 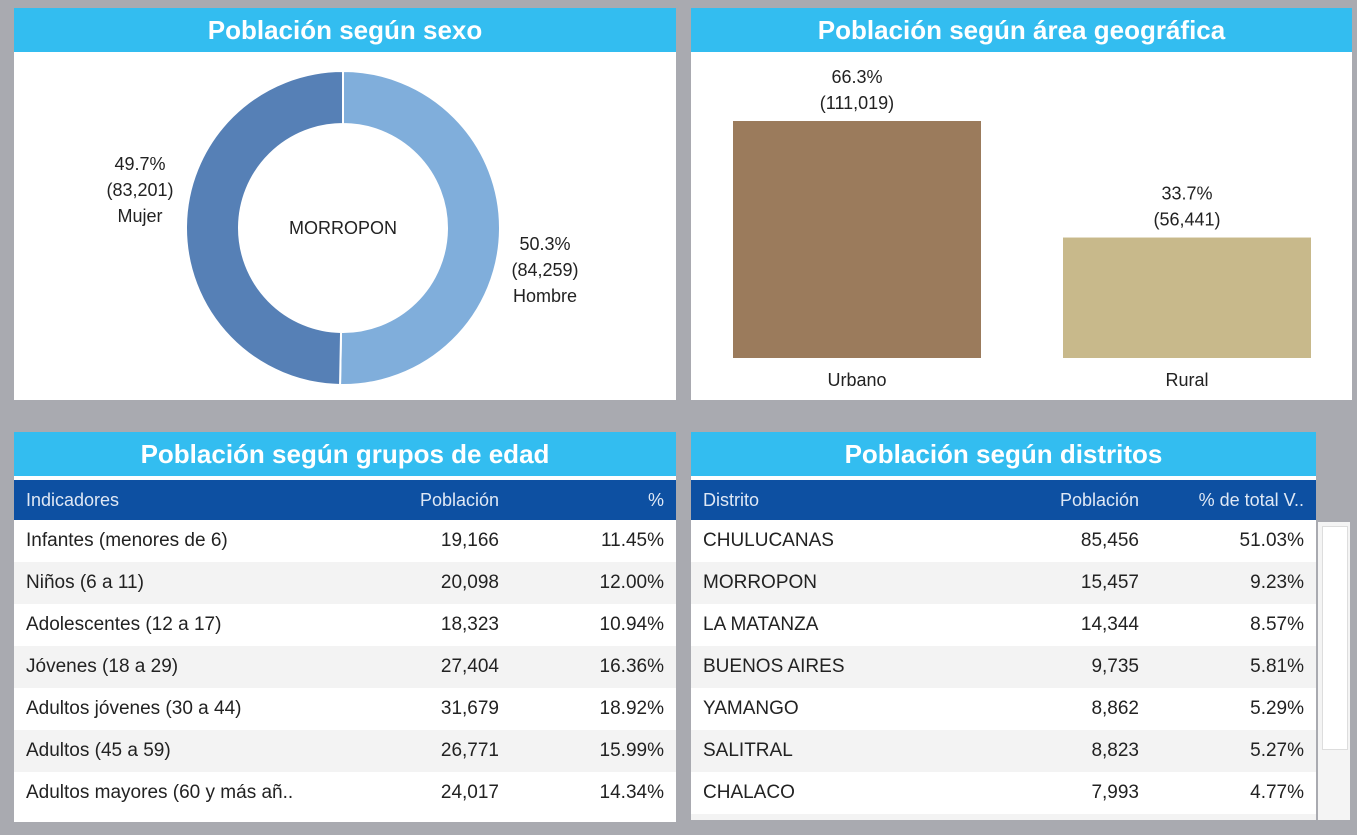 I want to click on header-cell: Indicadores, so click(x=73, y=499).